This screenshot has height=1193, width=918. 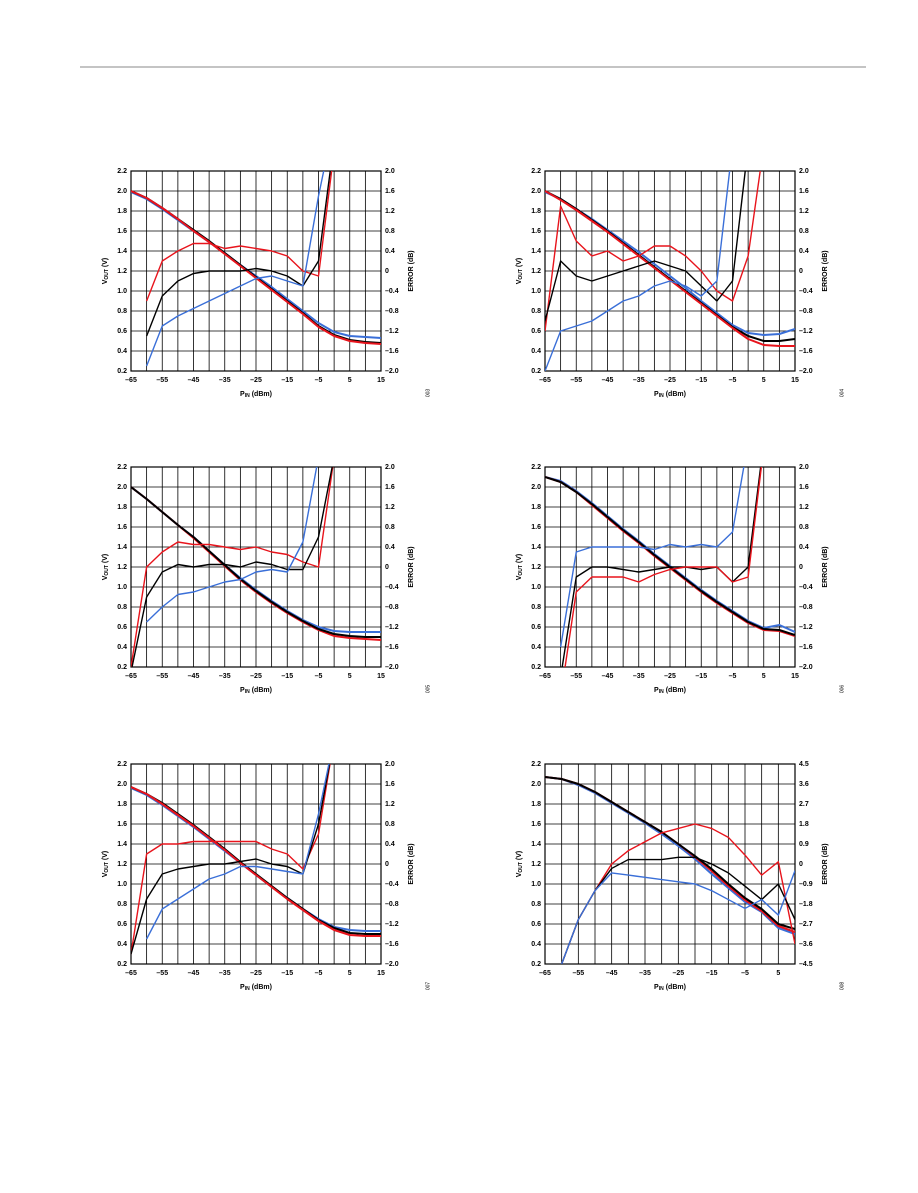 What do you see at coordinates (536, 291) in the screenshot?
I see `y-tick-label: 1.0` at bounding box center [536, 291].